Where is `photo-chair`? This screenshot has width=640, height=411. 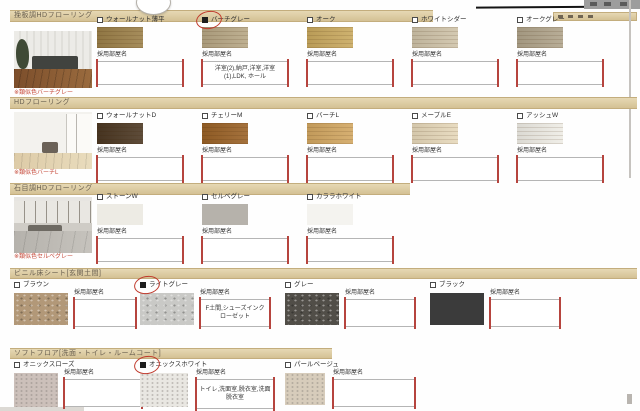 photo-chair is located at coordinates (50, 147).